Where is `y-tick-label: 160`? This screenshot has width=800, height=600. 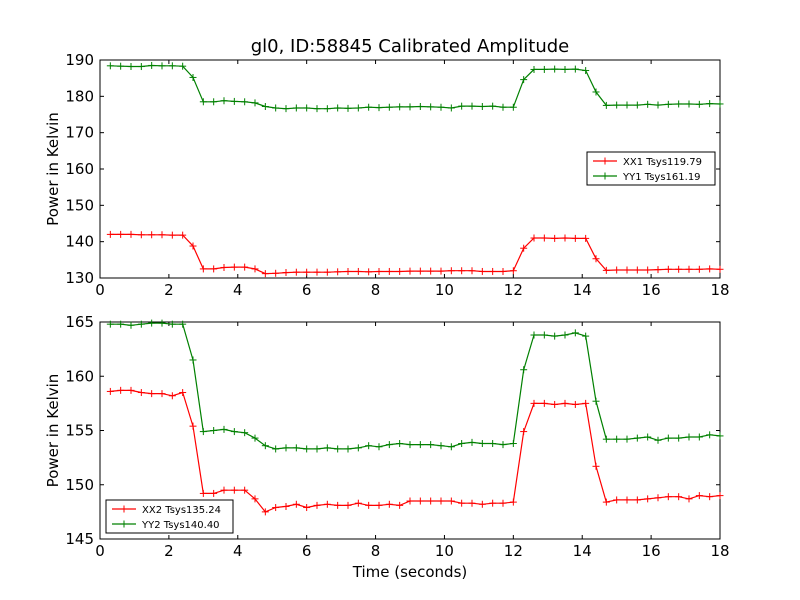 y-tick-label: 160 is located at coordinates (79, 376).